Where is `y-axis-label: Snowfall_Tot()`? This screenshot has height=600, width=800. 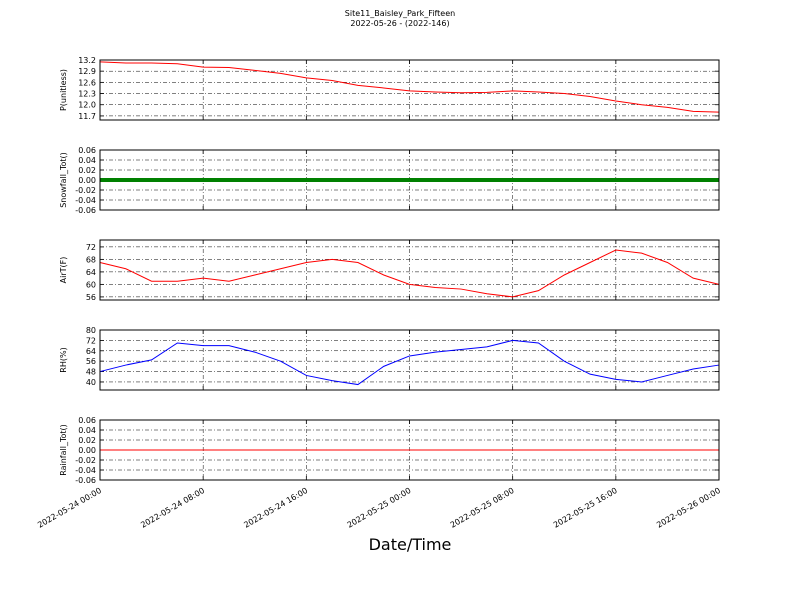
y-axis-label: Snowfall_Tot() is located at coordinates (63, 180).